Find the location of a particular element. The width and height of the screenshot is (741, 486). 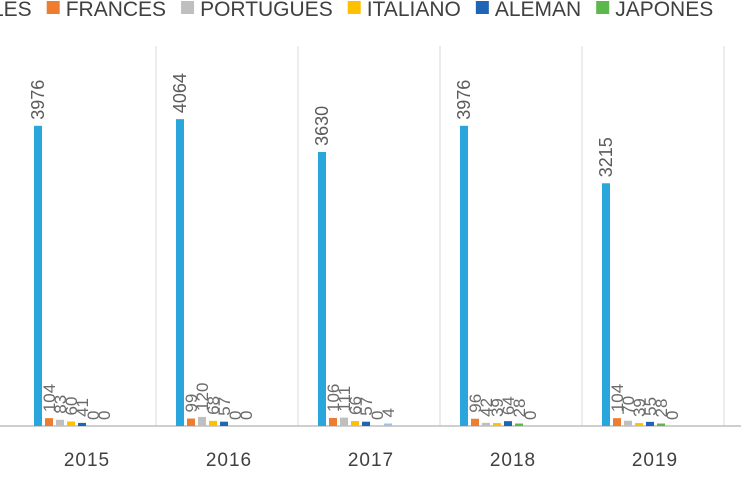

bar-japones-2018 is located at coordinates (519, 424).